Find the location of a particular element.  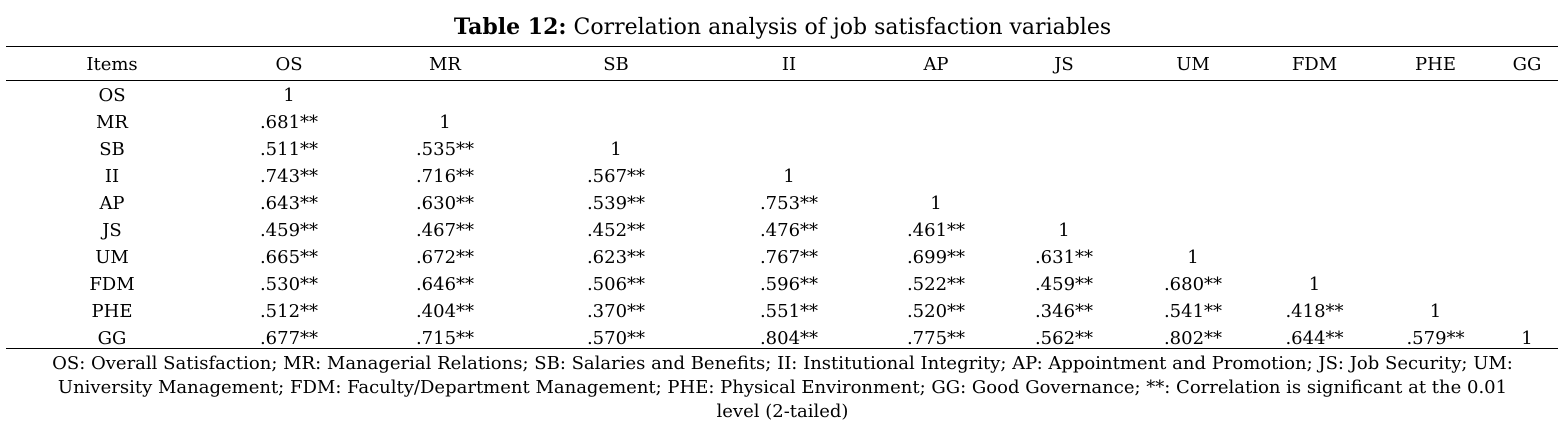

row-label: GG is located at coordinates (112, 338).